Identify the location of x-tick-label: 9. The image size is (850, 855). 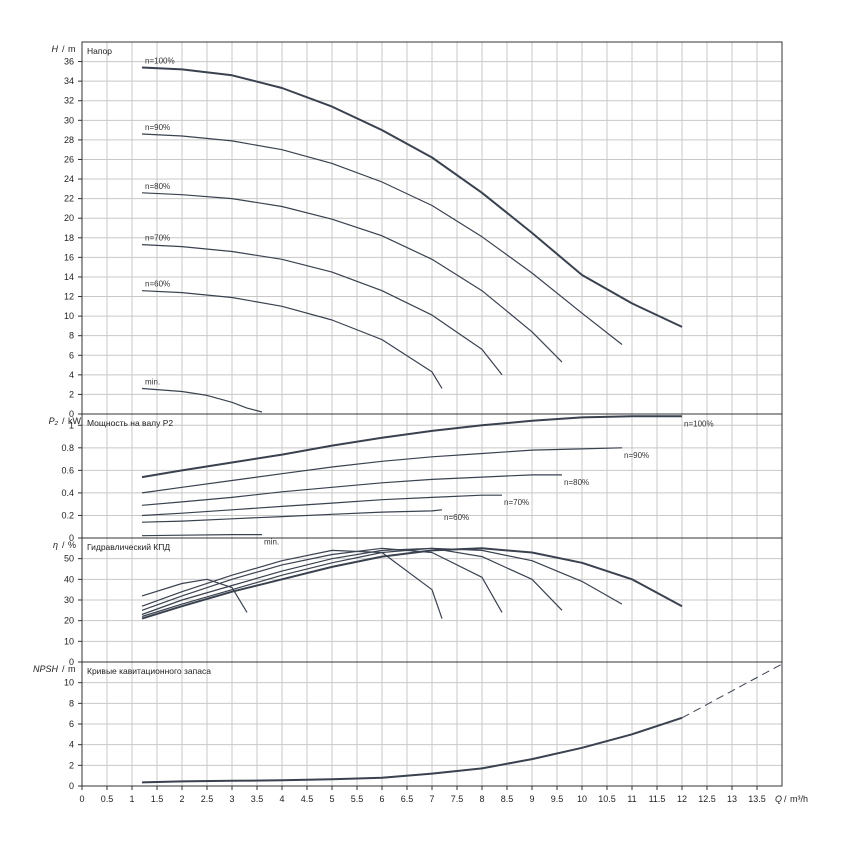
(531, 799).